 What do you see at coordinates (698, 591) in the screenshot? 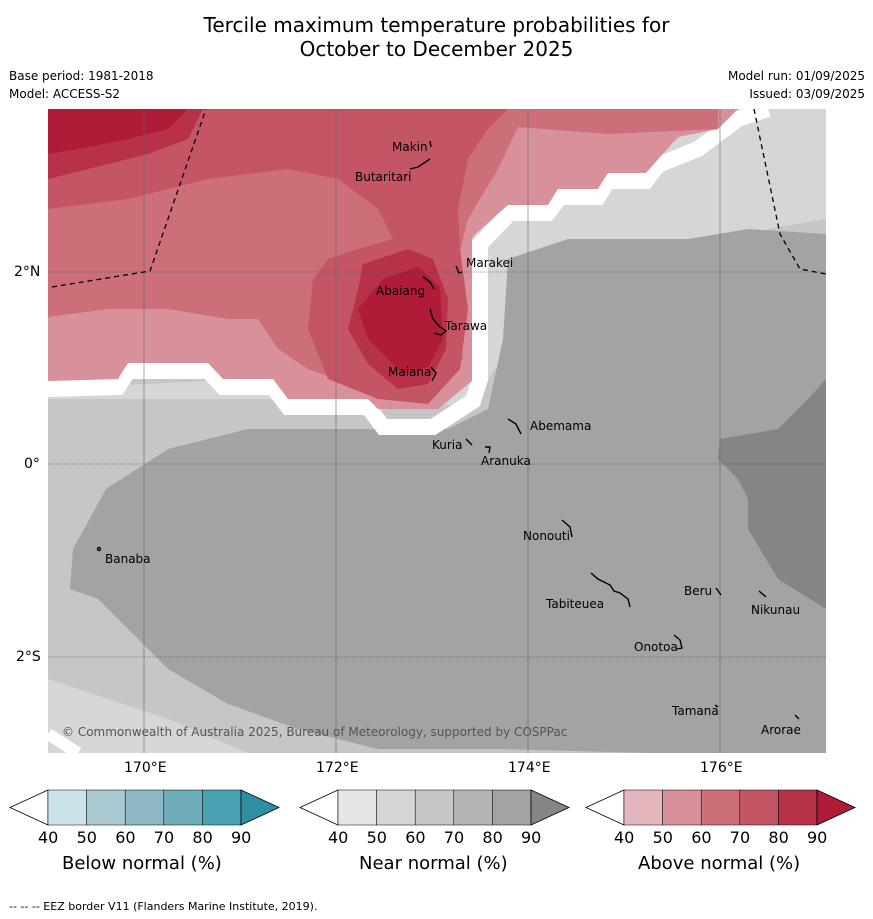
I see `place-label: Beru` at bounding box center [698, 591].